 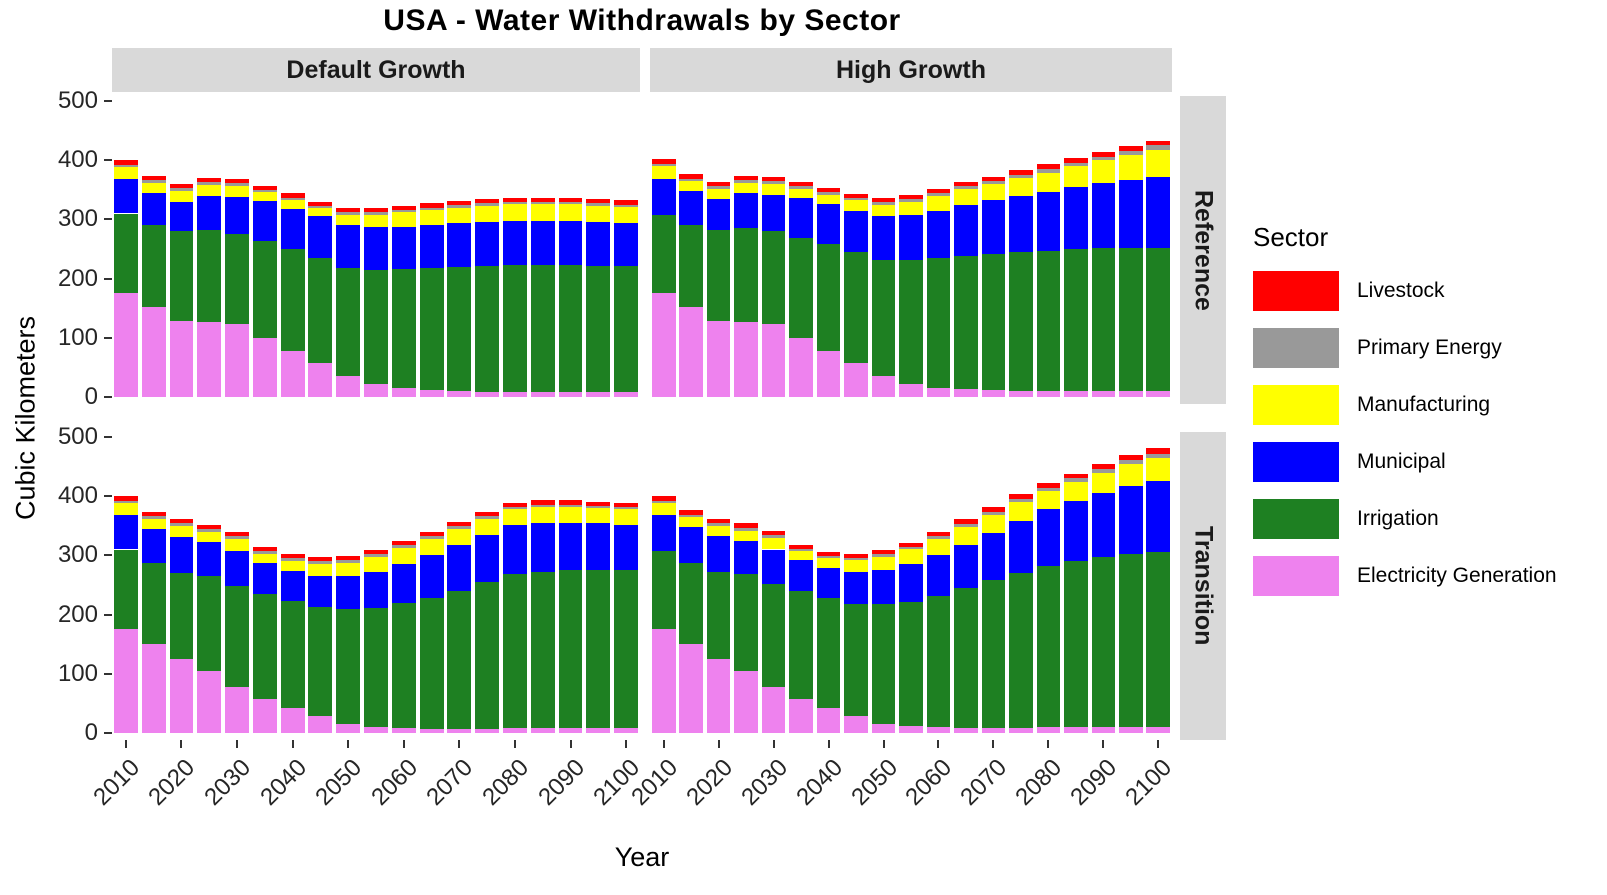 I want to click on y-tick-label: 100, so click(x=77, y=337).